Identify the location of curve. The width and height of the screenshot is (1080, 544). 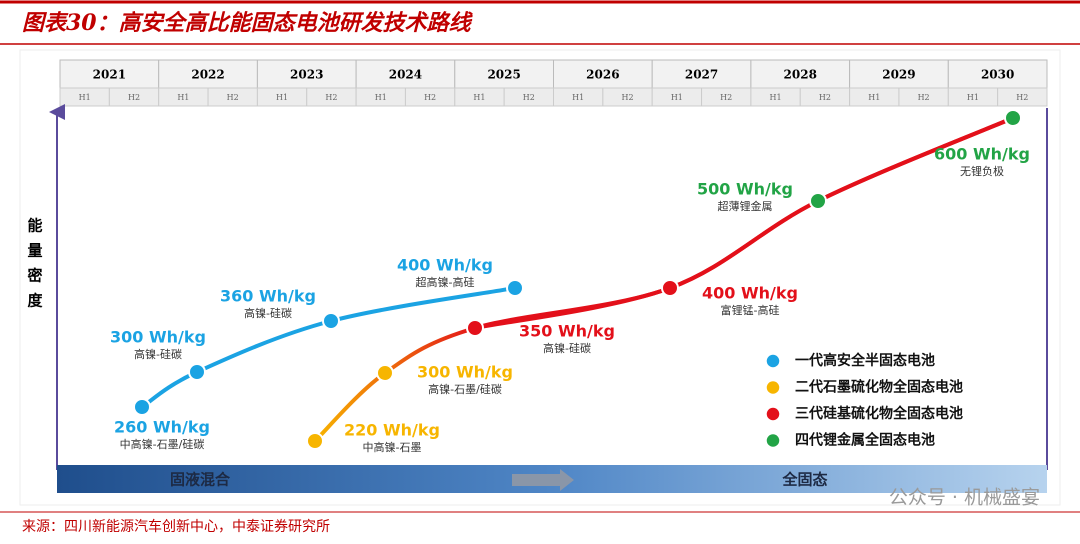
(328, 347).